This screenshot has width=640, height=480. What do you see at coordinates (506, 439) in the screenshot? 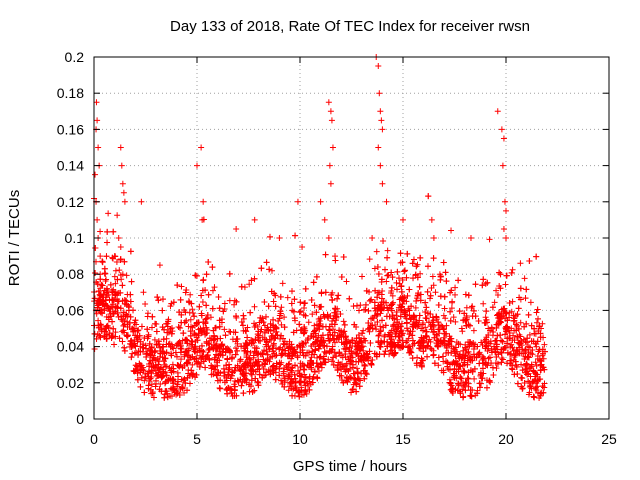
I see `x-tick-label: 20` at bounding box center [506, 439].